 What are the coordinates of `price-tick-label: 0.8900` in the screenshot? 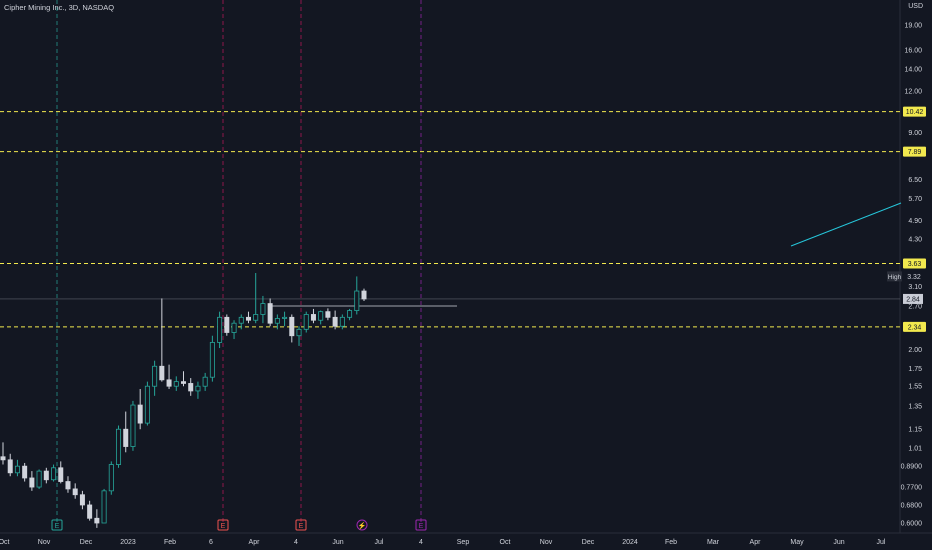 It's located at (912, 467).